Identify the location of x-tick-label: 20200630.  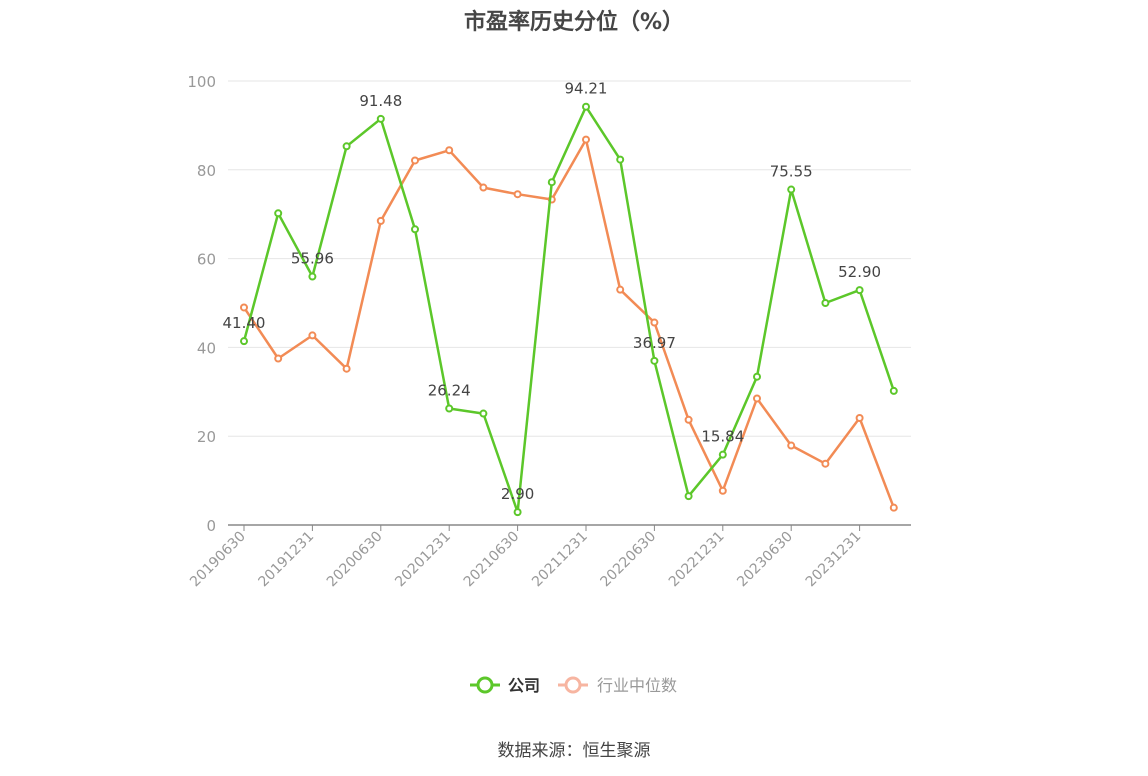
(355, 560).